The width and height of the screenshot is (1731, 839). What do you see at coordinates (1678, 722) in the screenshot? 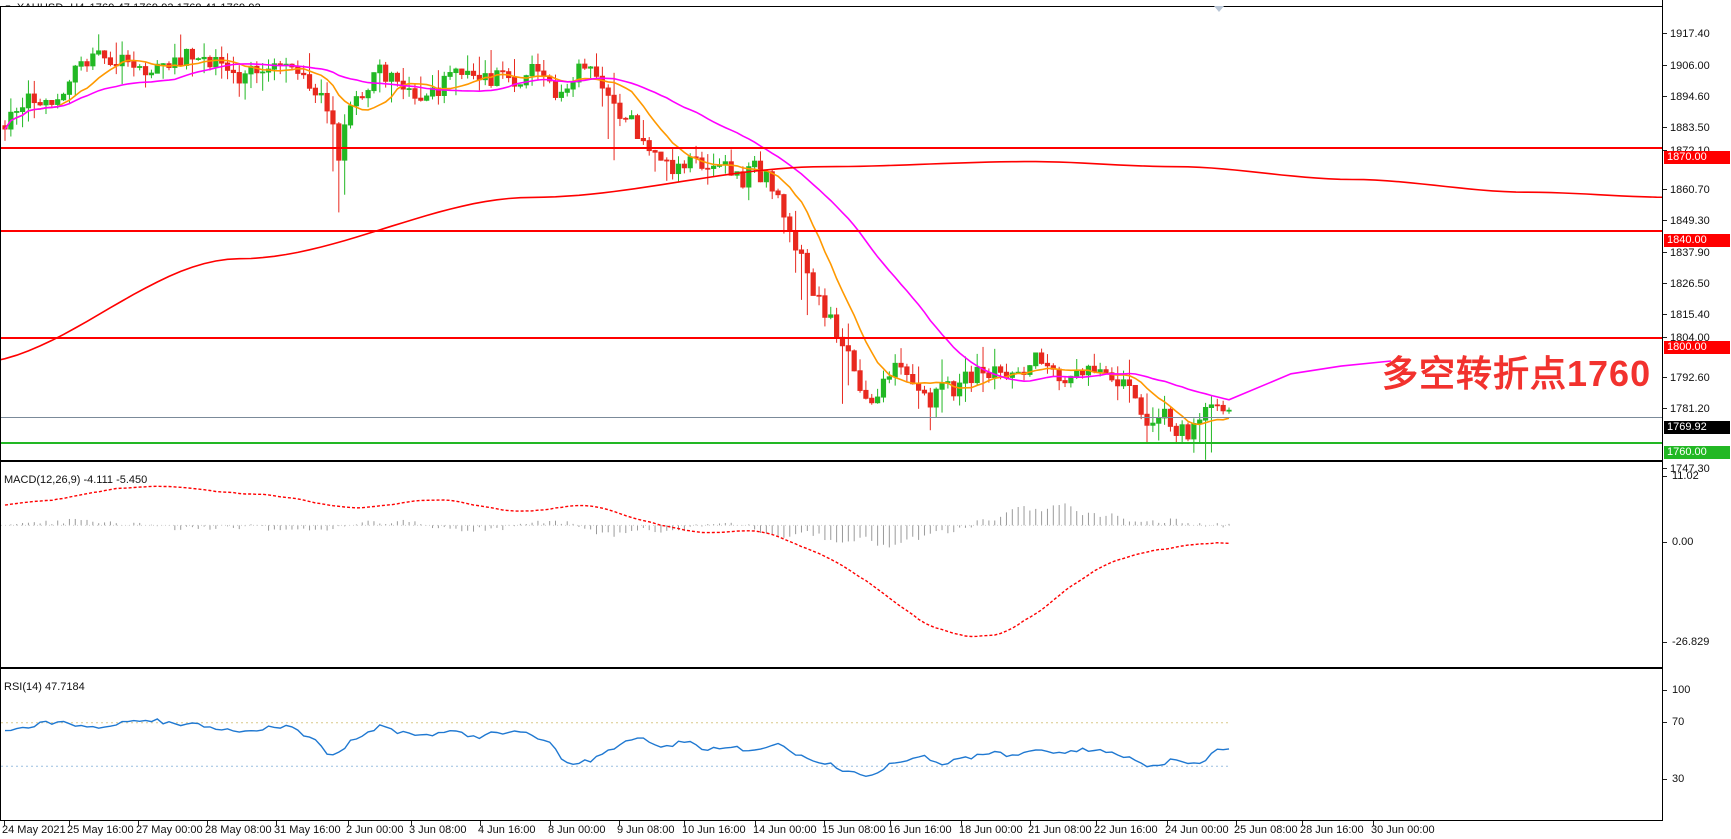
I see `rsi-tick-label: 70` at bounding box center [1678, 722].